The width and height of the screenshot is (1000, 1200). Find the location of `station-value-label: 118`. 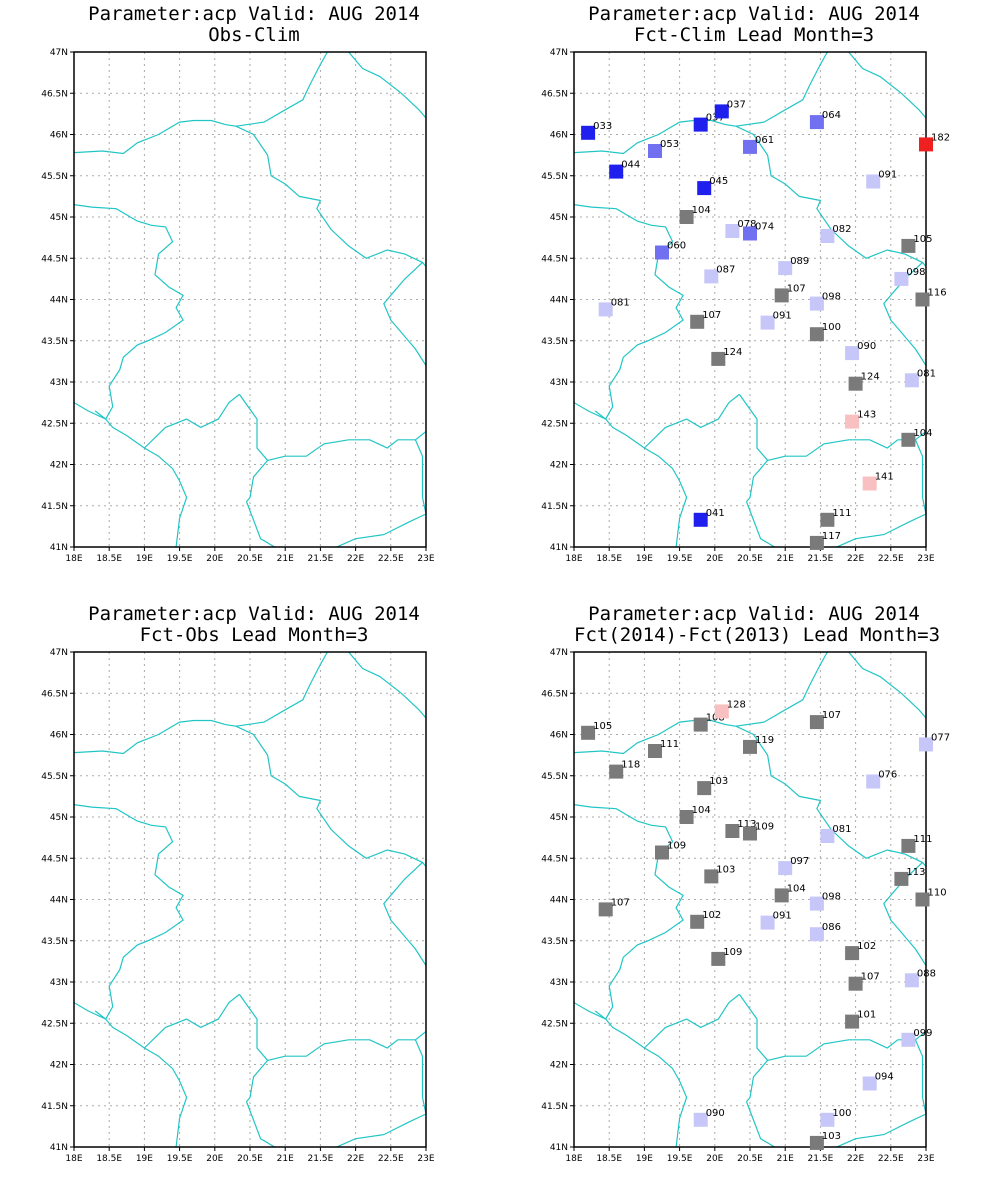

station-value-label: 118 is located at coordinates (630, 765).